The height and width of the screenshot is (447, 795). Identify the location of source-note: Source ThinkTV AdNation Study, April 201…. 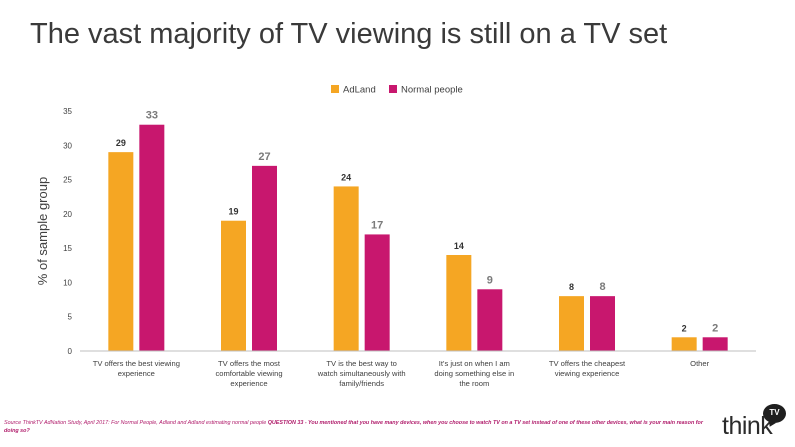
(360, 427).